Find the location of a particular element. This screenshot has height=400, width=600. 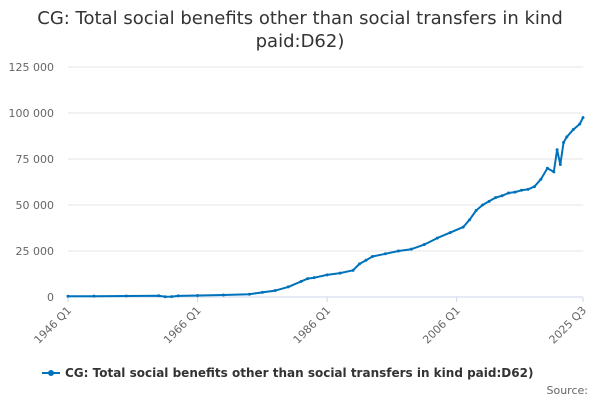

y-tick-label: 25 000 is located at coordinates (35, 251).